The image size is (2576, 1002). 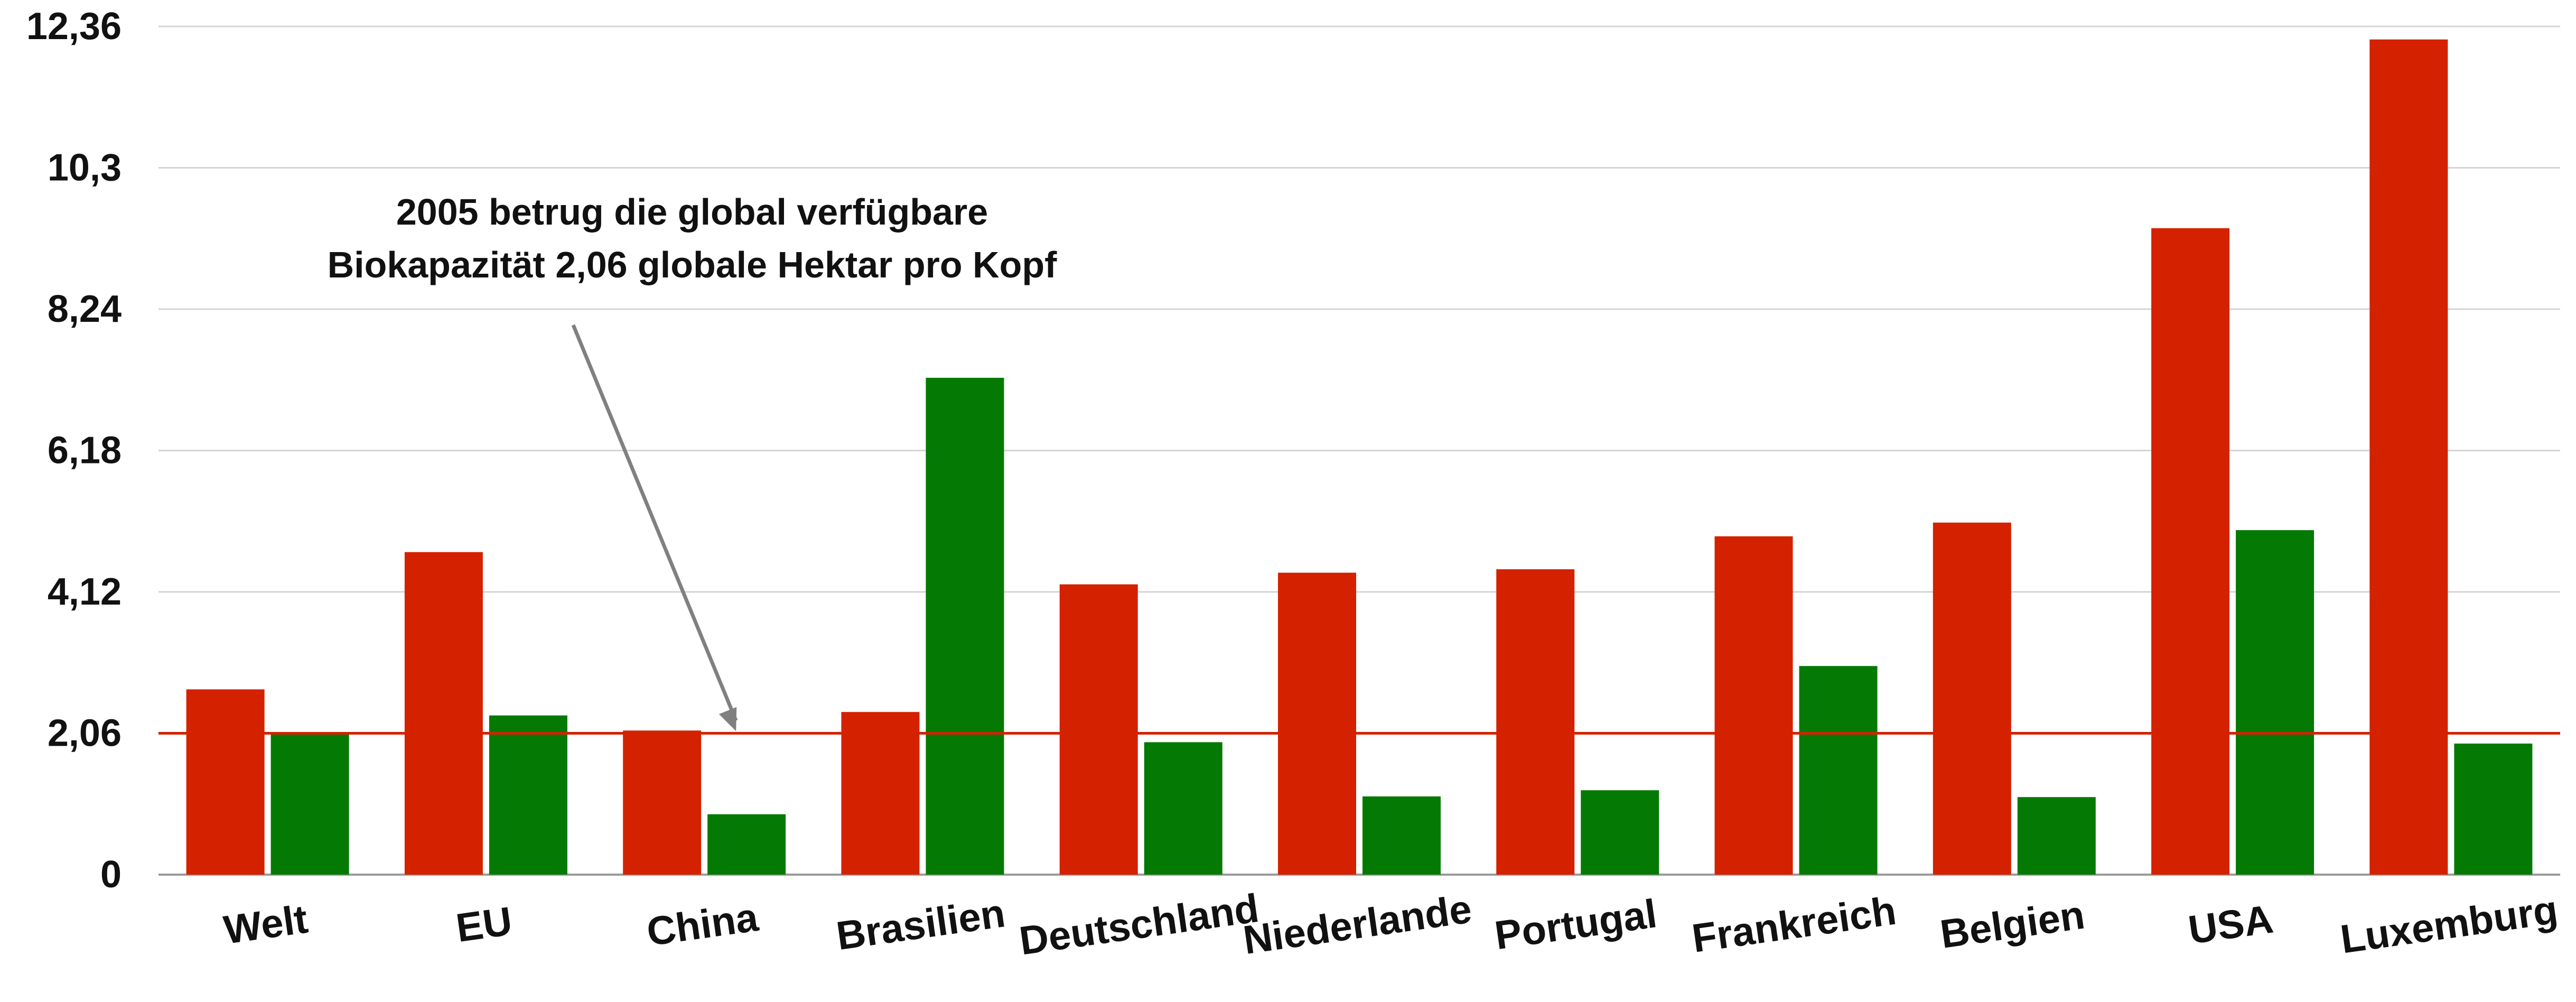 I want to click on x-label-china: China, so click(x=702, y=925).